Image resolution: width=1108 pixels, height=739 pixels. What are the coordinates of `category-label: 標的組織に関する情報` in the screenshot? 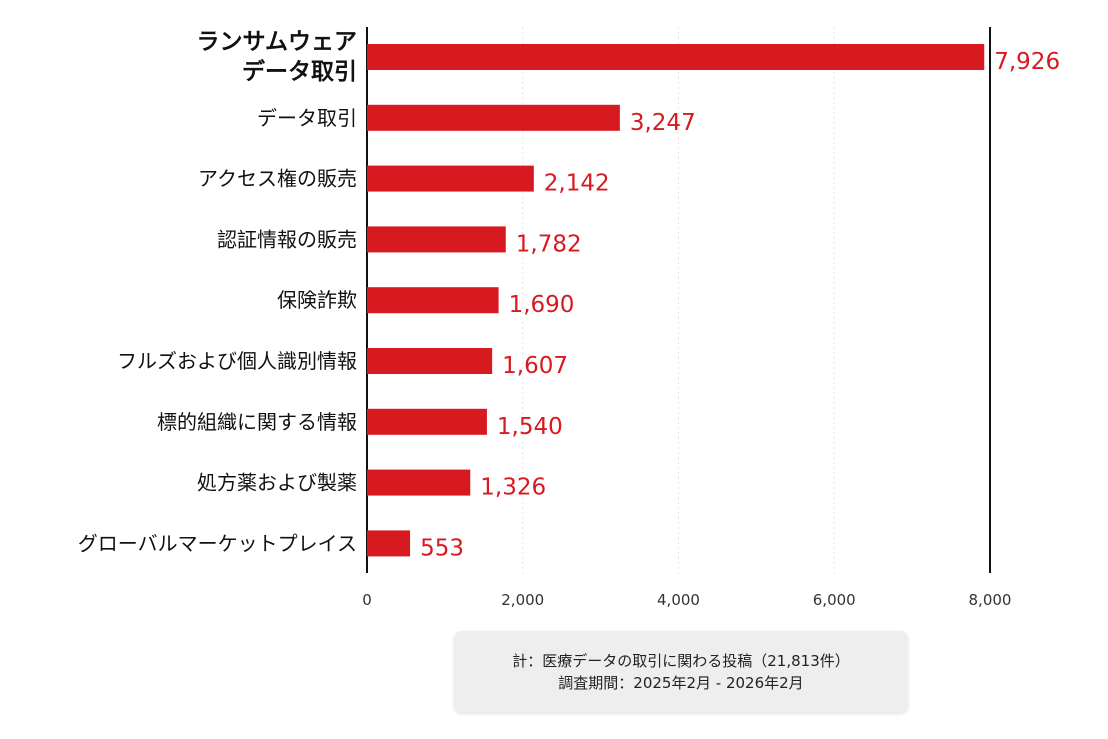 It's located at (257, 422).